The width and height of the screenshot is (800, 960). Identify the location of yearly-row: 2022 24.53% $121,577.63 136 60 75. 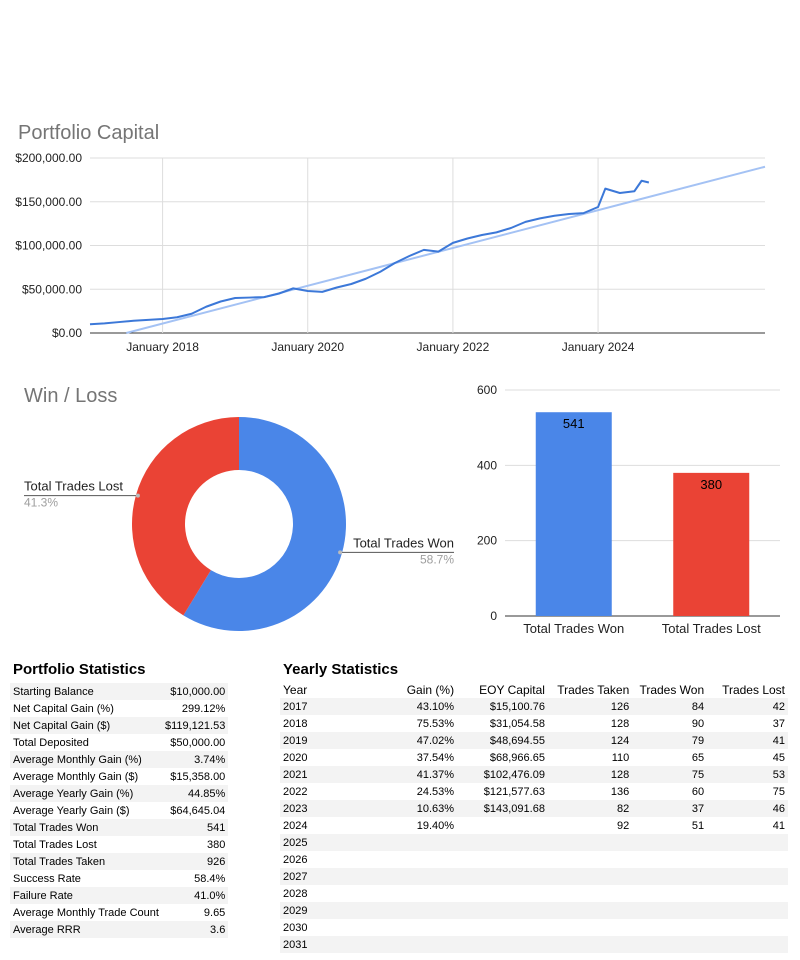
(534, 791).